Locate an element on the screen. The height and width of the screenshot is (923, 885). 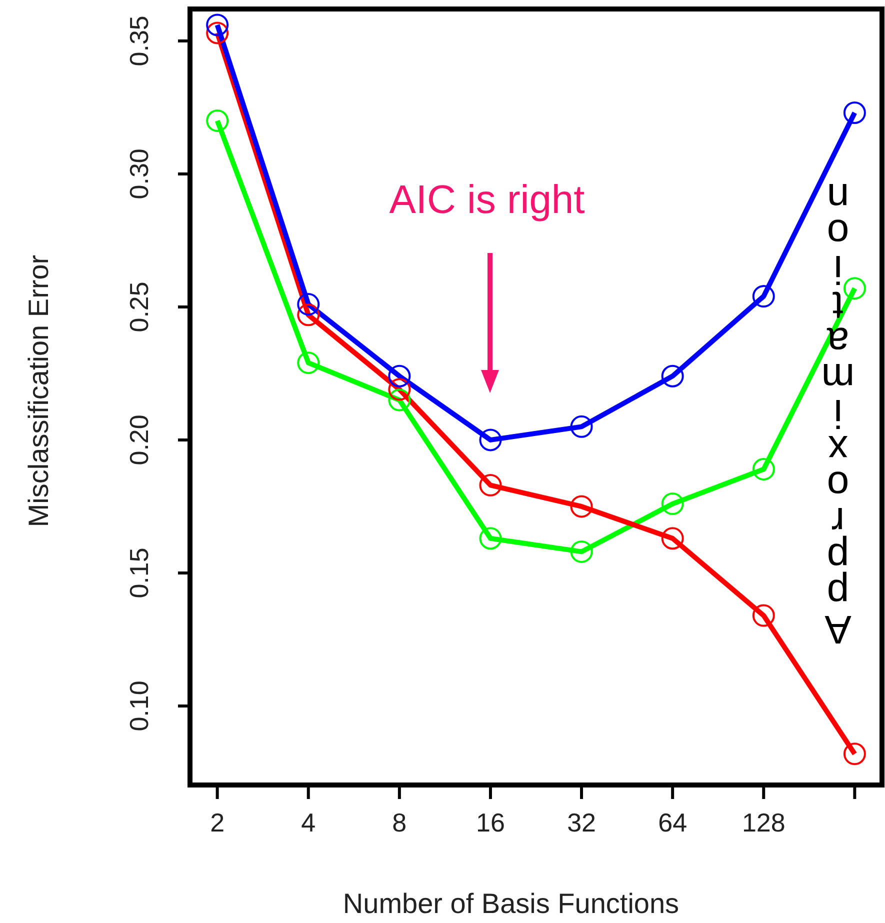
x-tick-label: 2 is located at coordinates (217, 822).